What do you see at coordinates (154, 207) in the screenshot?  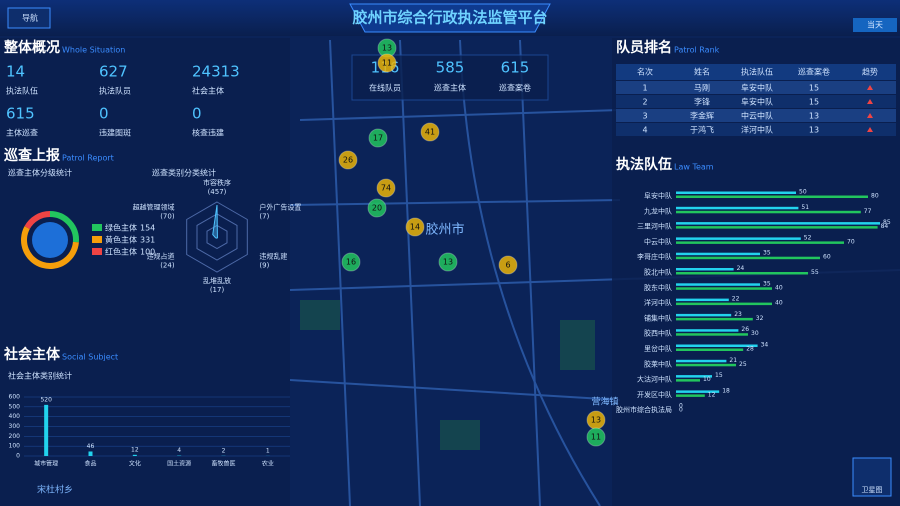 I see `radar-label: 超越管理领域` at bounding box center [154, 207].